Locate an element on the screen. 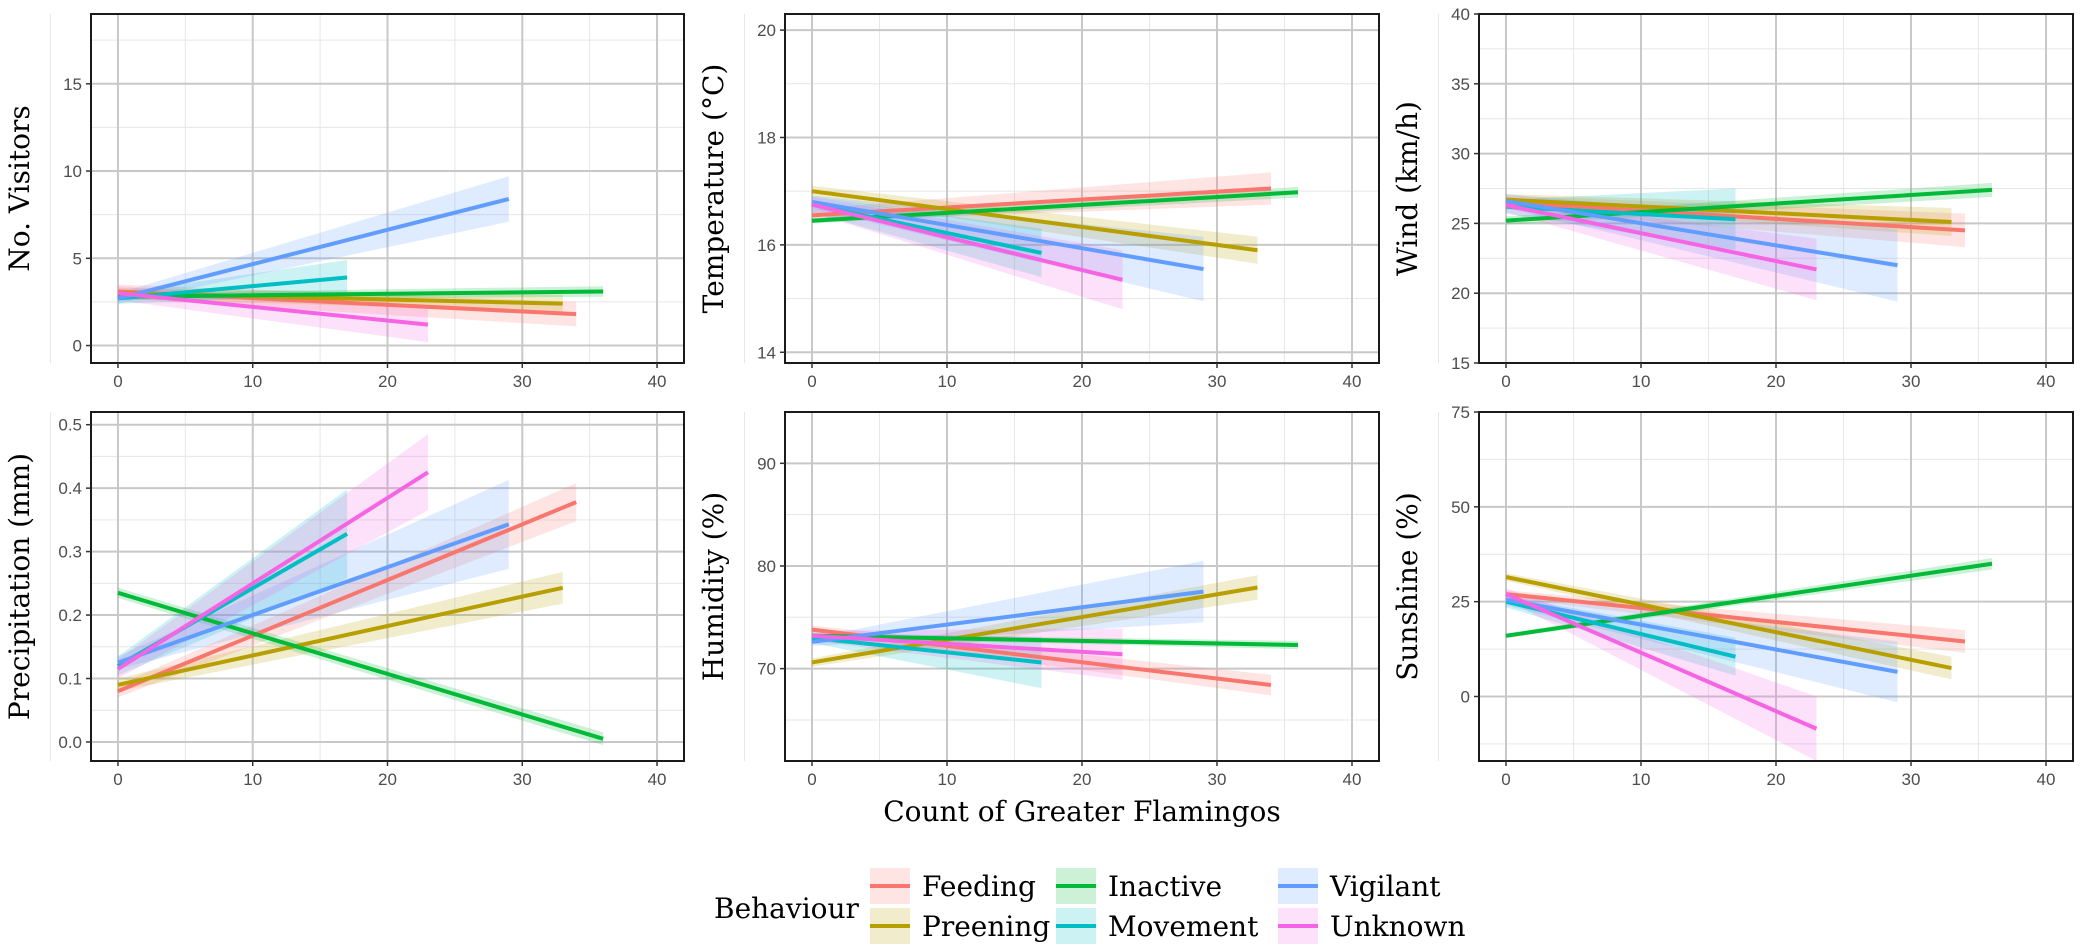 Image resolution: width=2082 pixels, height=951 pixels. panel-wind: 0 10 20 30 40 15 20 25 30 35 40 Wind (km/h) is located at coordinates (1732, 198).